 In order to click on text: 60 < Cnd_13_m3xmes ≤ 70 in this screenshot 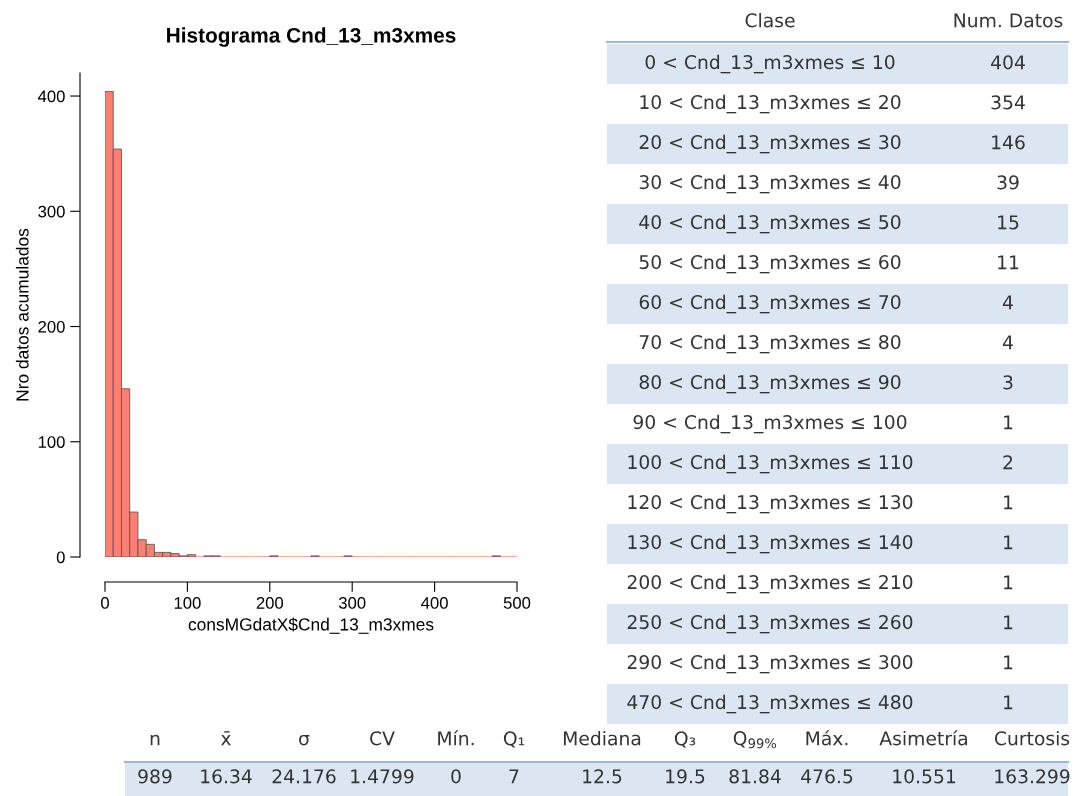, I will do `click(770, 304)`.